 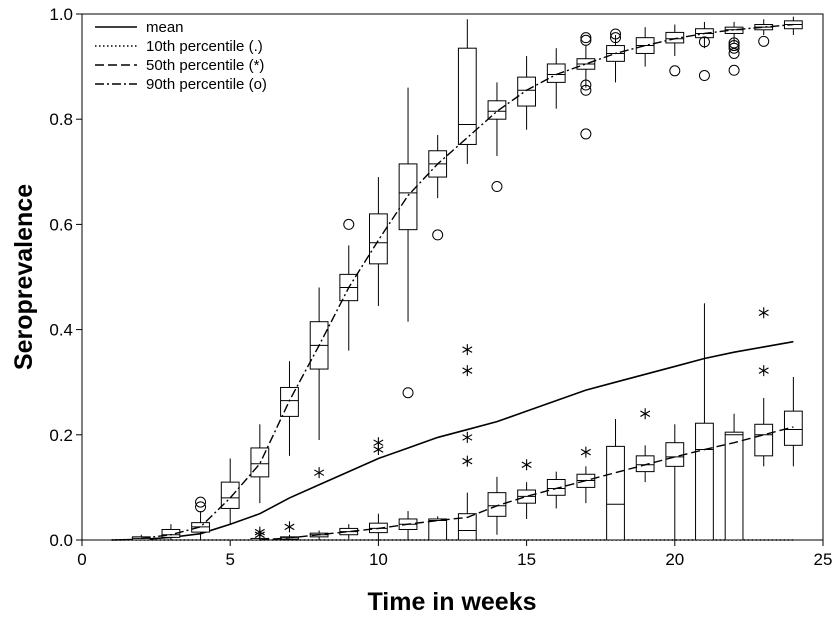 I want to click on x-tick-label: 20, so click(x=674, y=559).